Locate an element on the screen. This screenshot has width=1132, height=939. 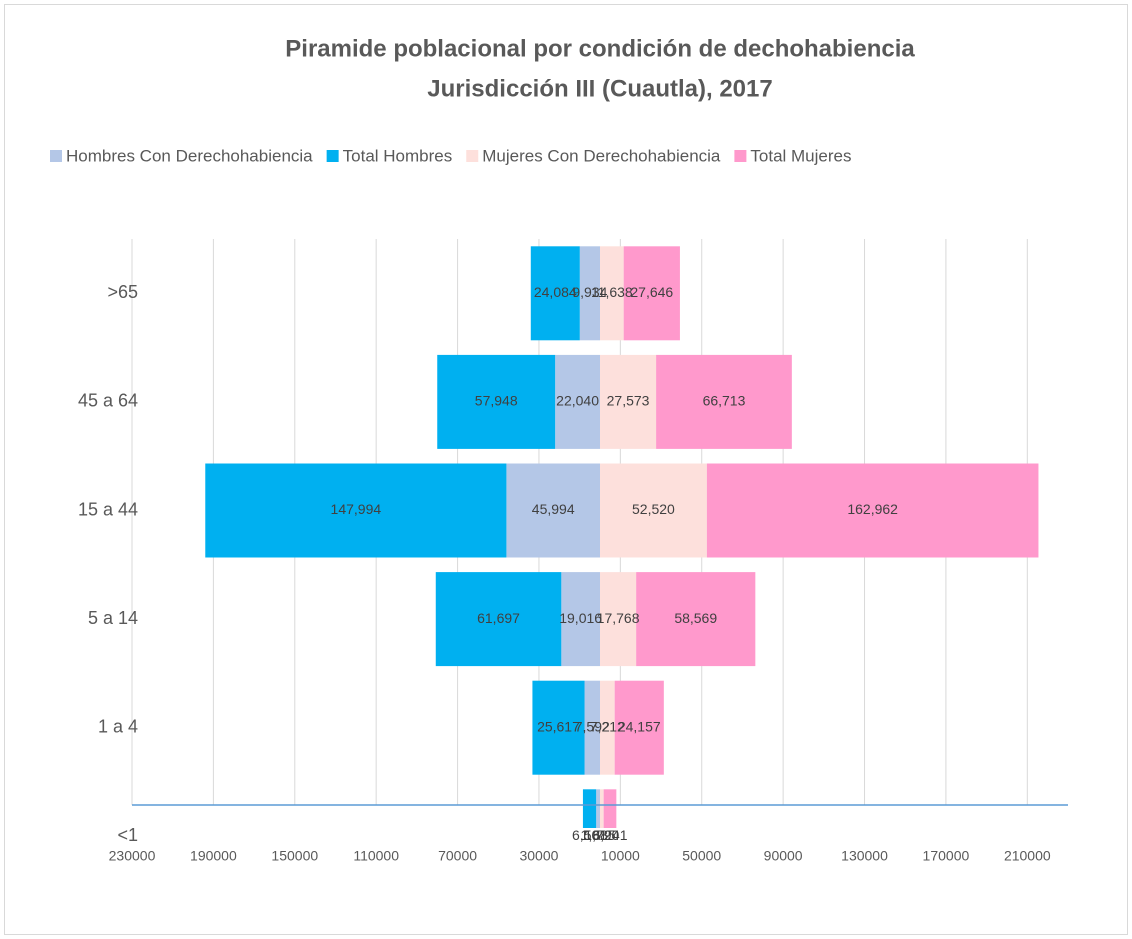
data-label: 1,885 is located at coordinates (598, 835).